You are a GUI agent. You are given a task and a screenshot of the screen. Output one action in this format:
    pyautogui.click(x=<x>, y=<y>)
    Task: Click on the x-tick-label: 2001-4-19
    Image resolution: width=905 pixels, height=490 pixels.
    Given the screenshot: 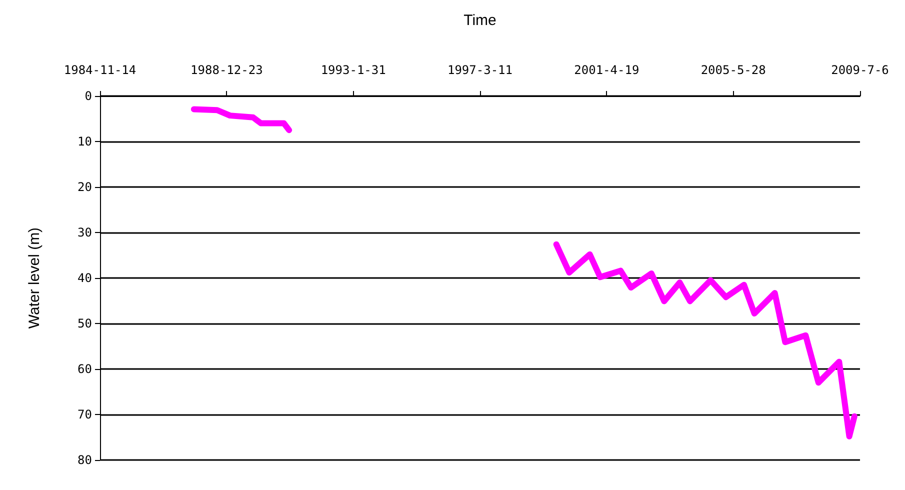 What is the action you would take?
    pyautogui.click(x=607, y=70)
    